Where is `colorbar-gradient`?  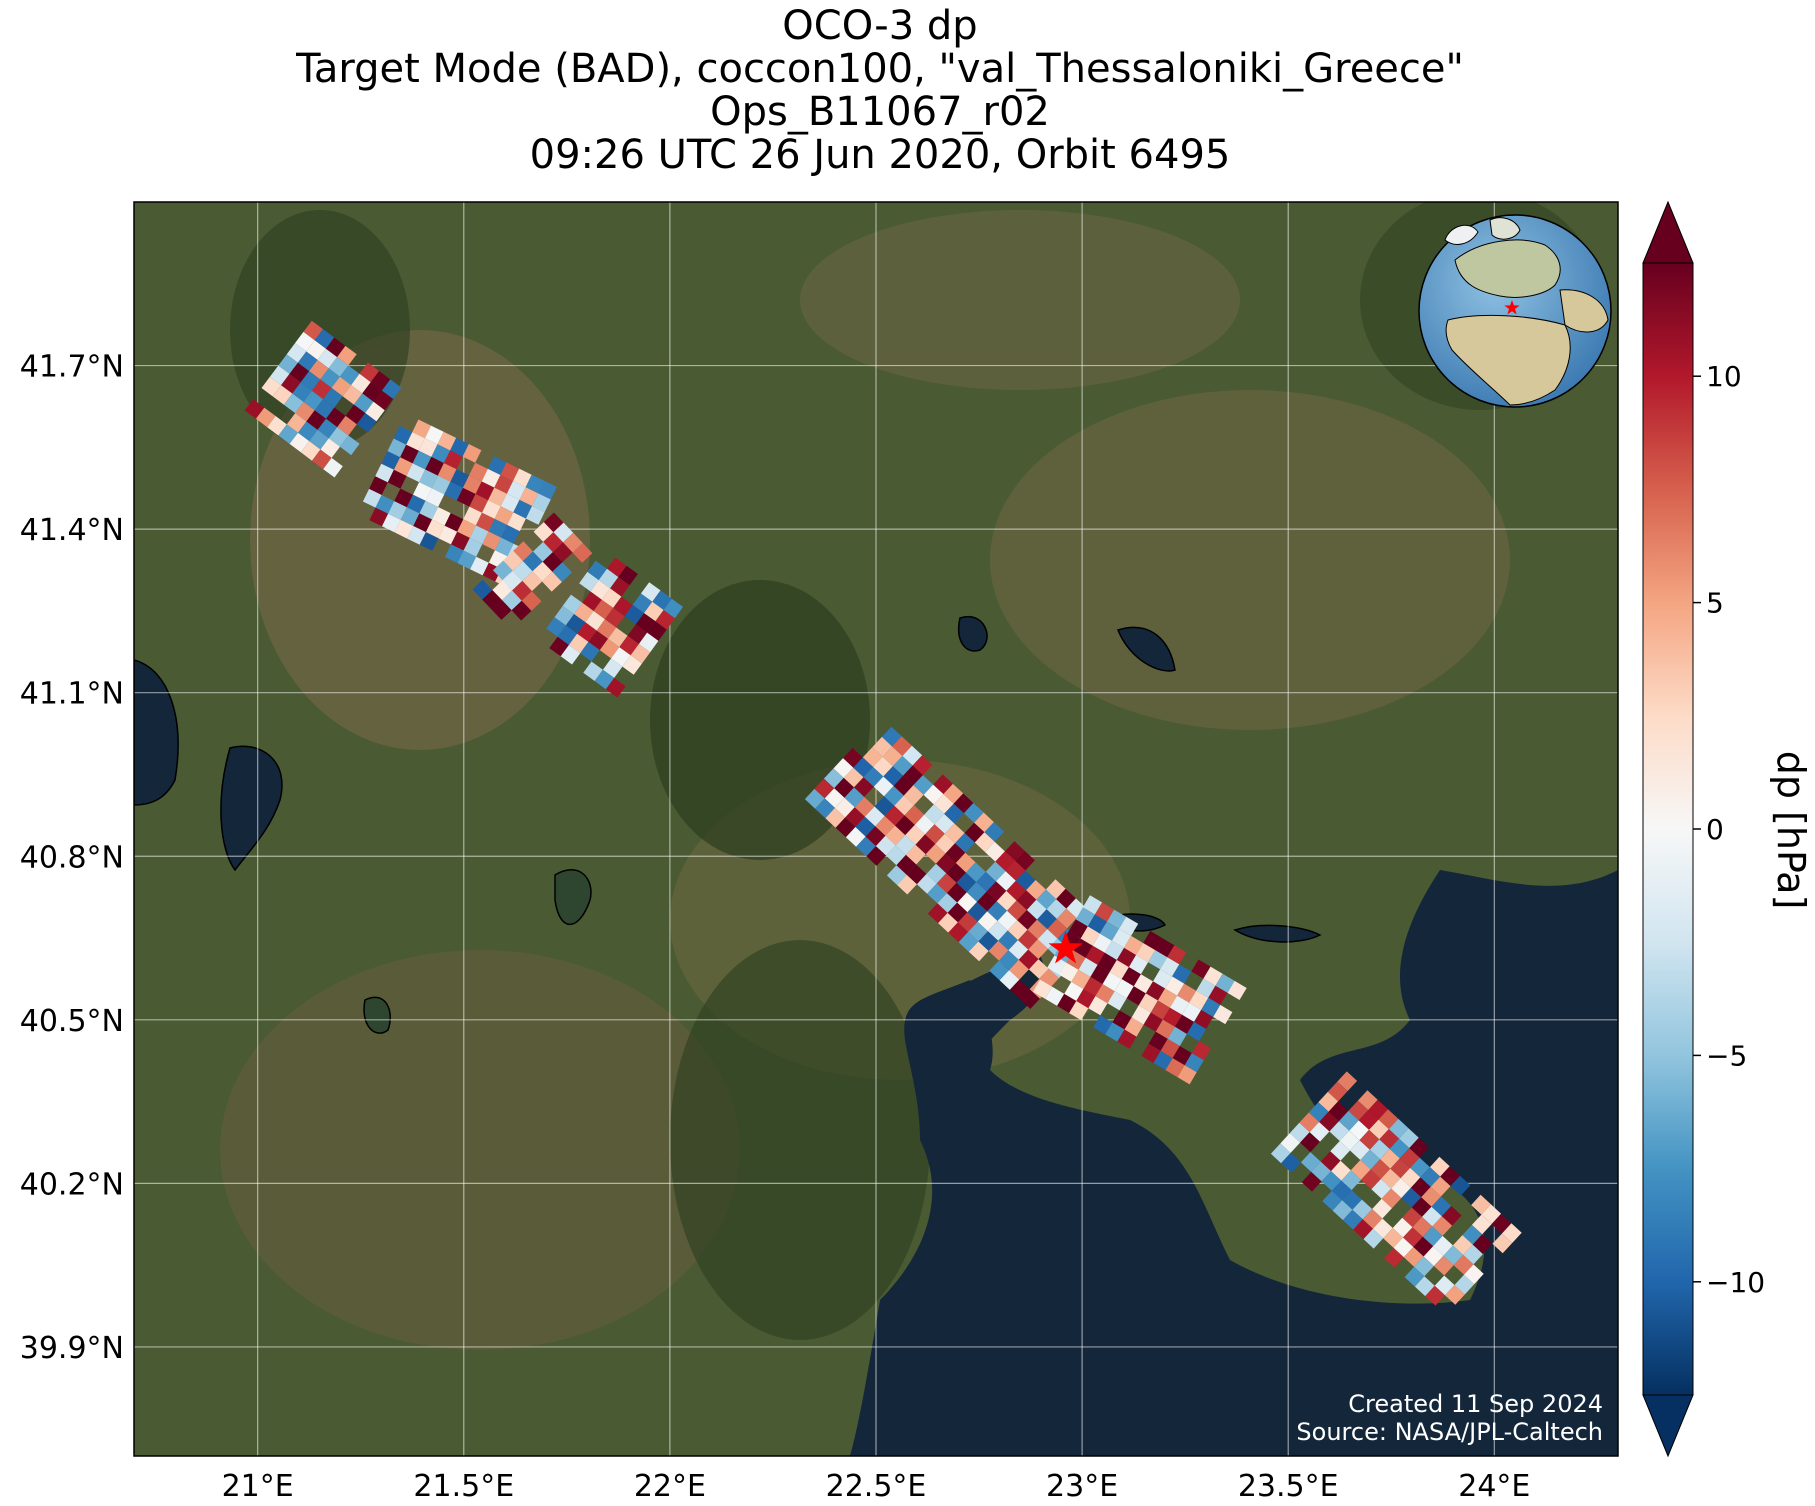 colorbar-gradient is located at coordinates (1668, 829).